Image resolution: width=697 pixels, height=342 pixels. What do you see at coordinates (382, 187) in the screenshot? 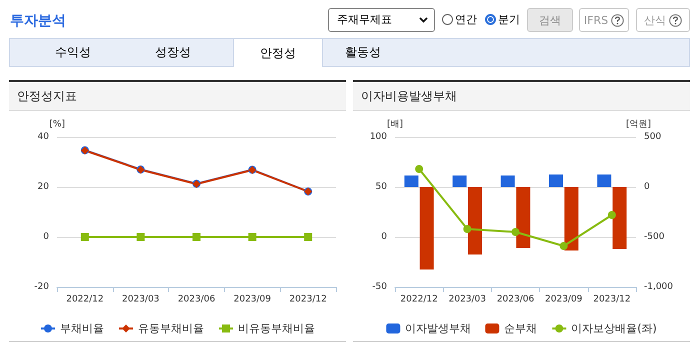
I see `y-tick-label: 50` at bounding box center [382, 187].